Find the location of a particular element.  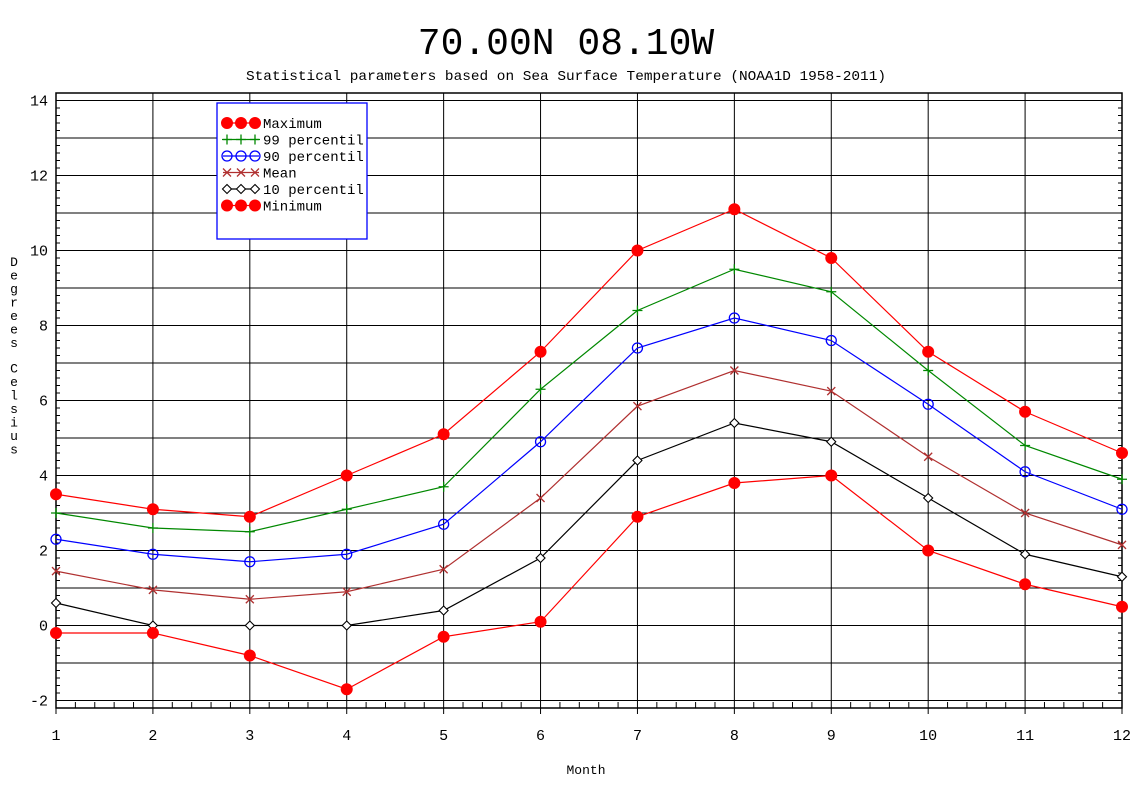

x-tick-label: 12 is located at coordinates (1122, 736).